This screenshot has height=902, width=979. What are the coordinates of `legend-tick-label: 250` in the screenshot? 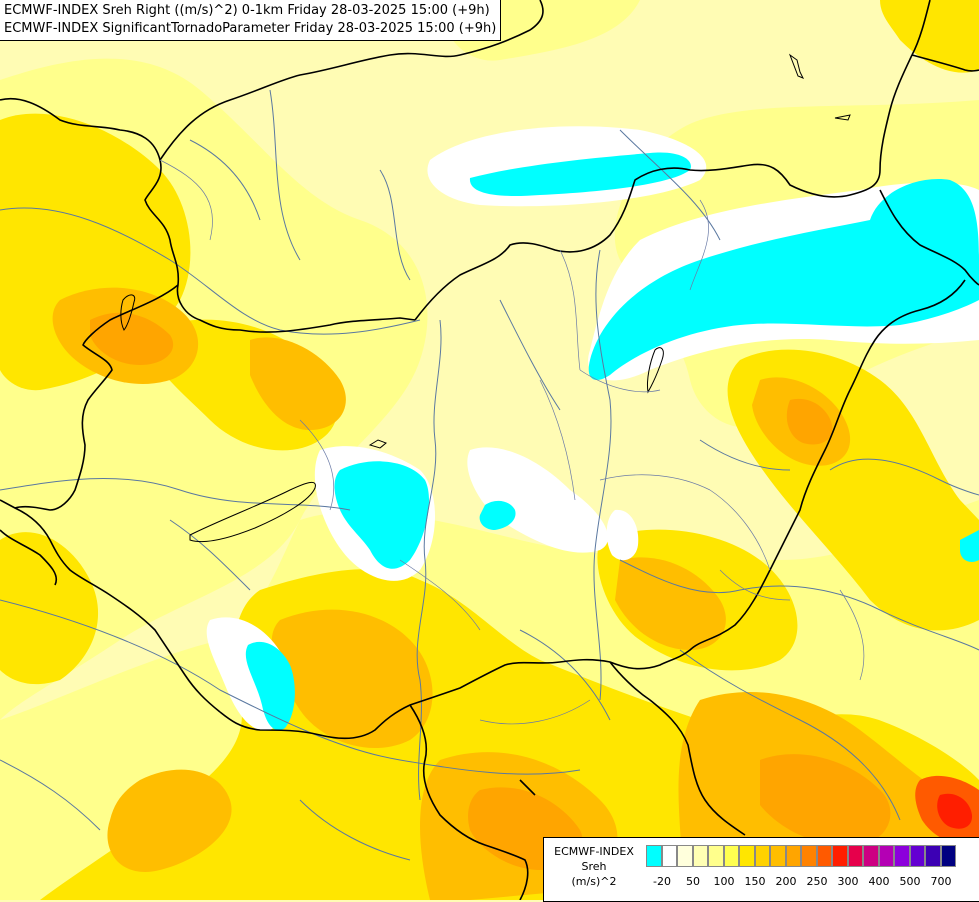 It's located at (817, 881).